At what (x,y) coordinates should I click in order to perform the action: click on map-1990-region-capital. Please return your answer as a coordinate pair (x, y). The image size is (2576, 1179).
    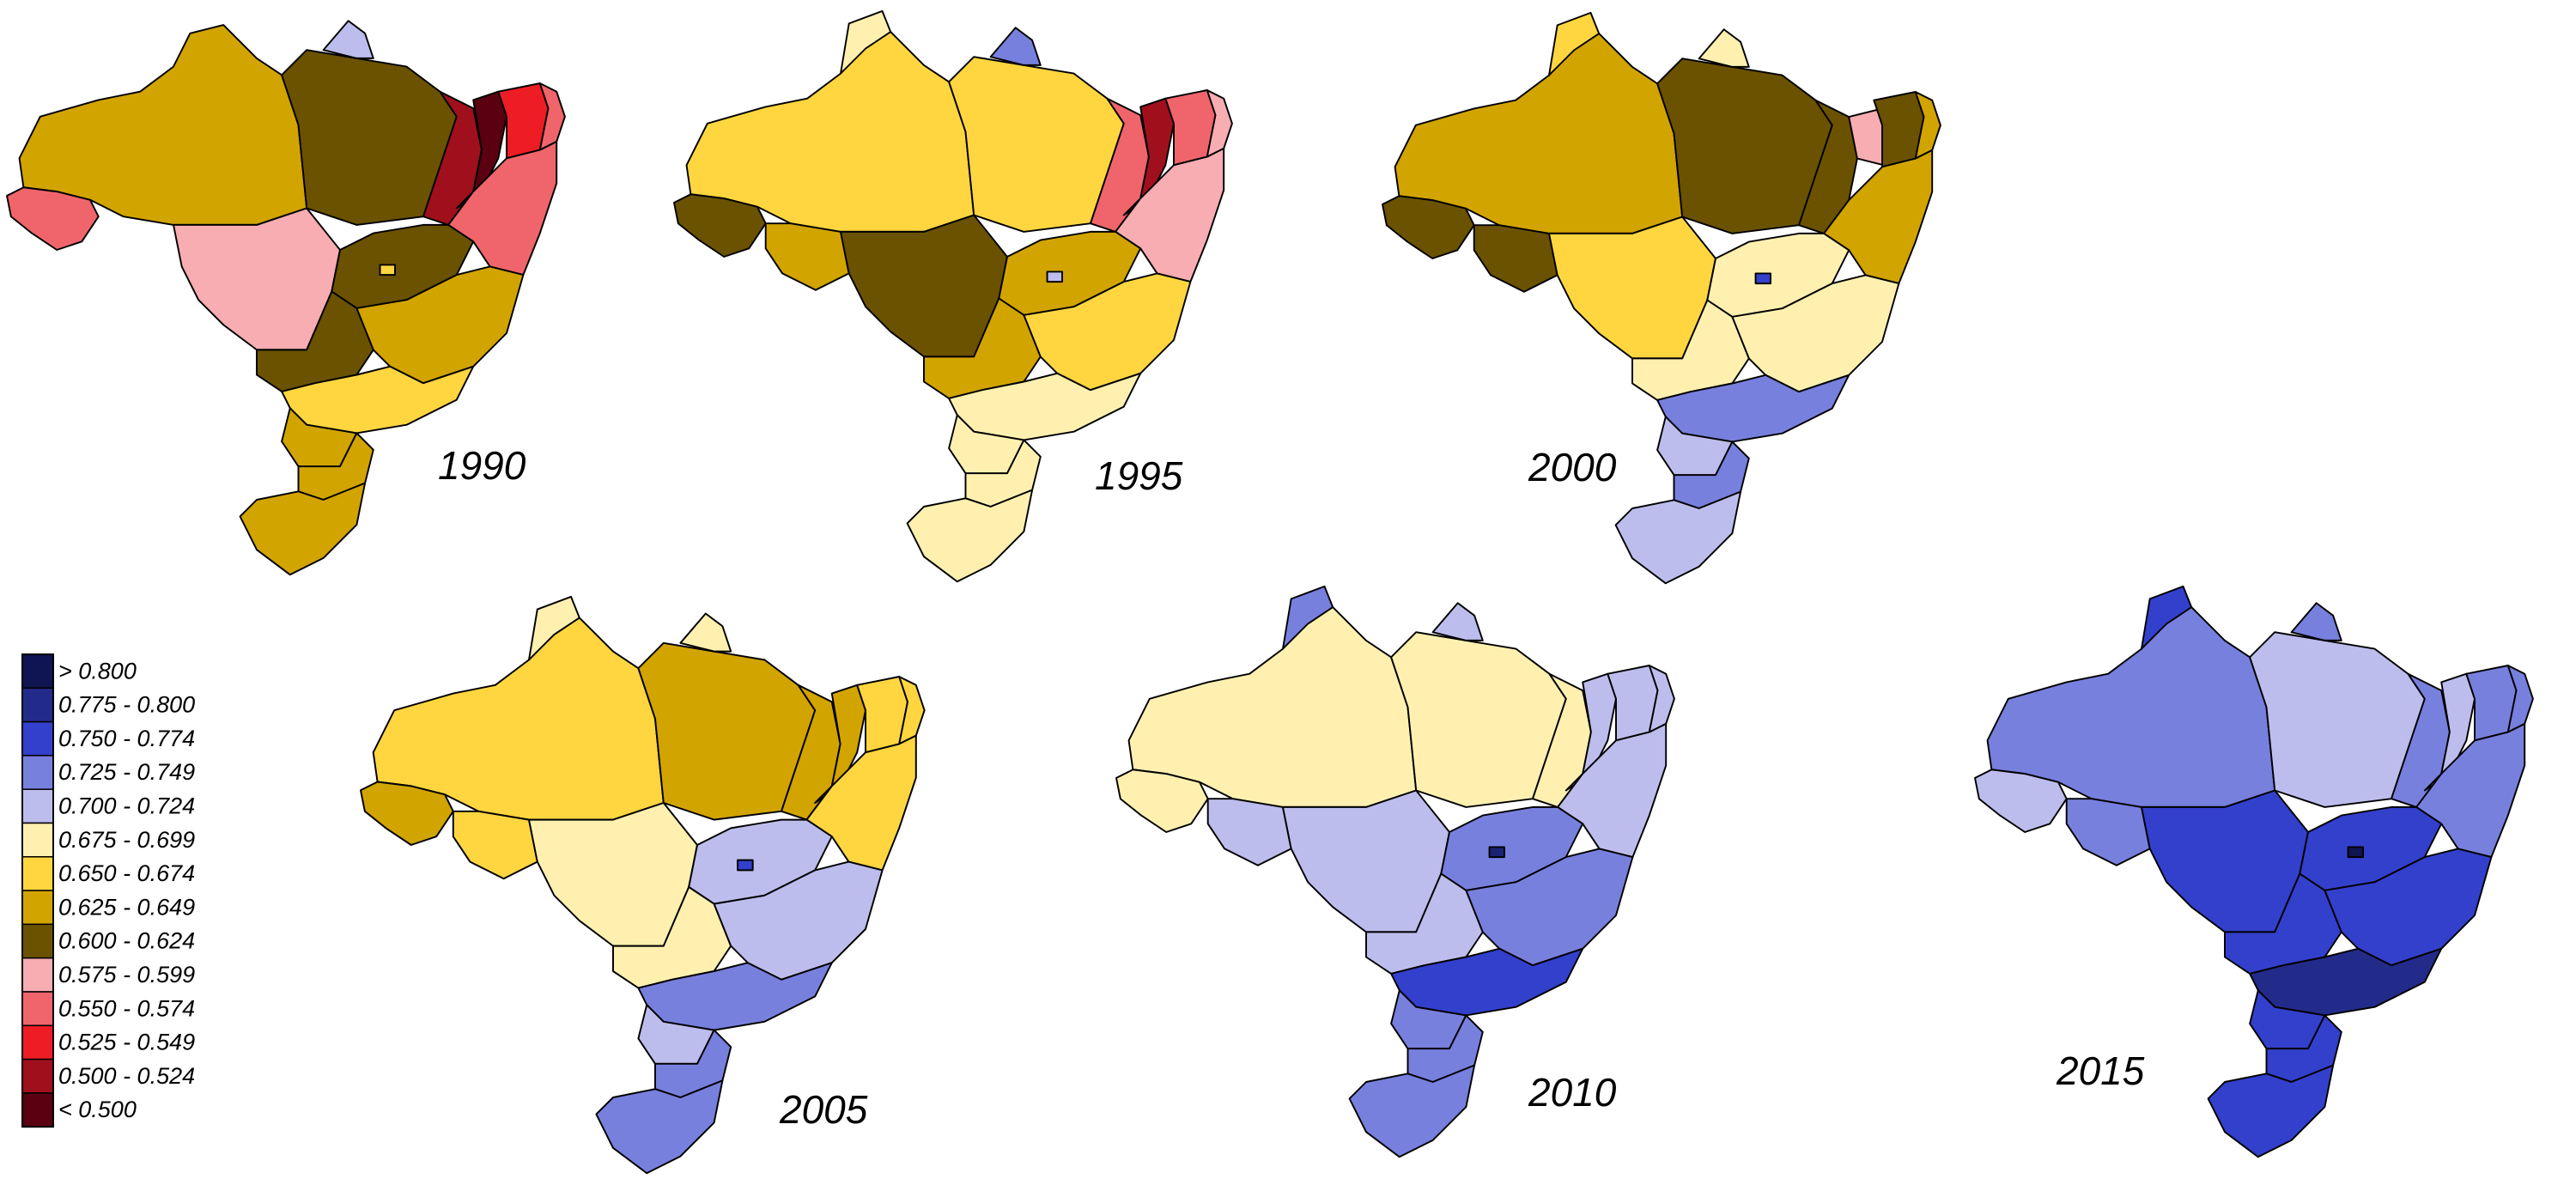
    Looking at the image, I should click on (388, 270).